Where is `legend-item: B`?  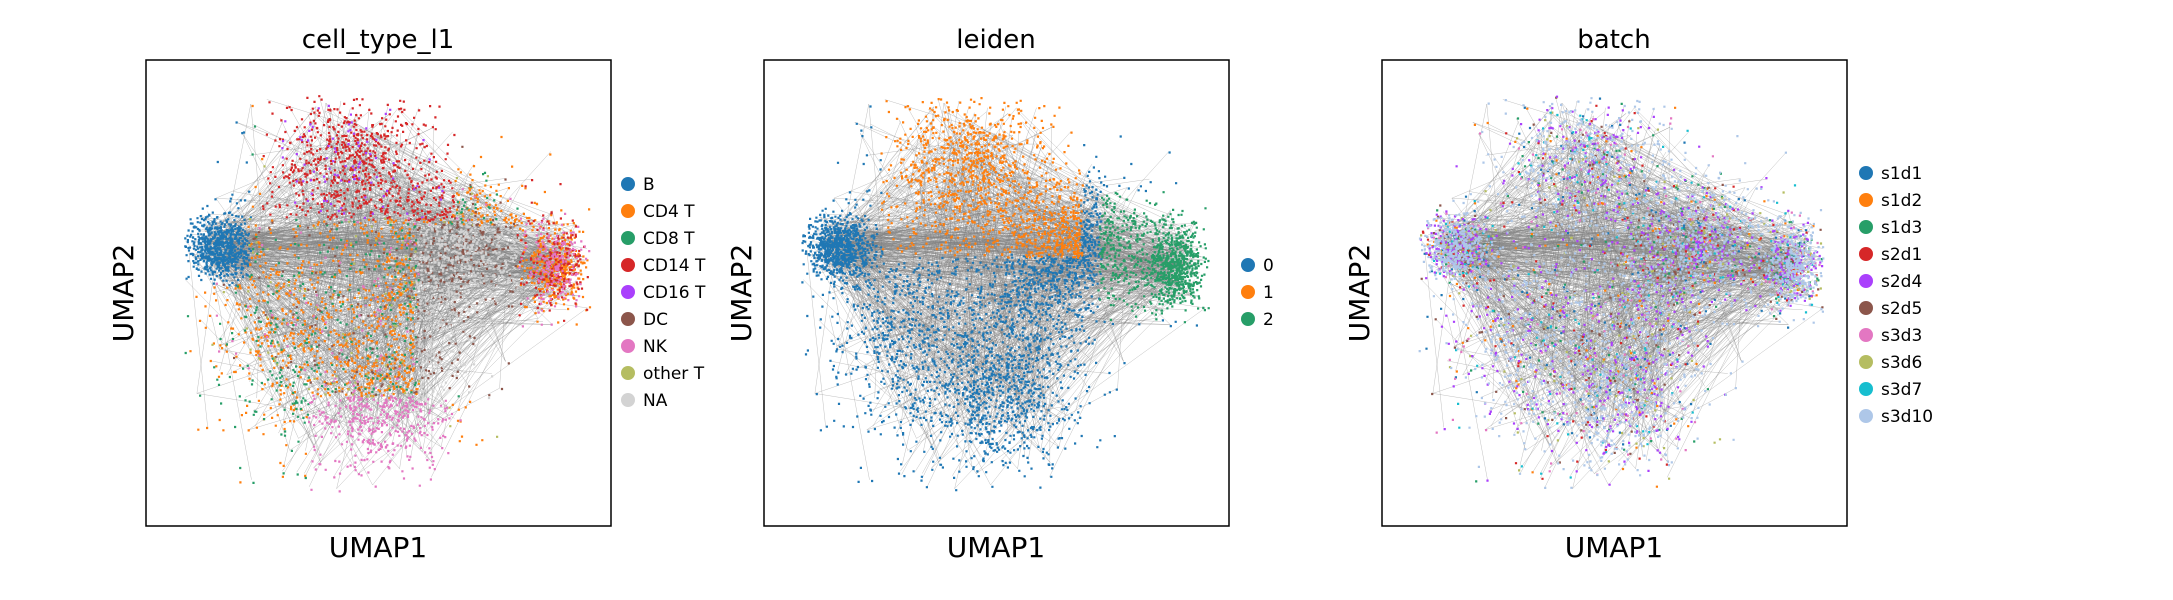
legend-item: B is located at coordinates (638, 185).